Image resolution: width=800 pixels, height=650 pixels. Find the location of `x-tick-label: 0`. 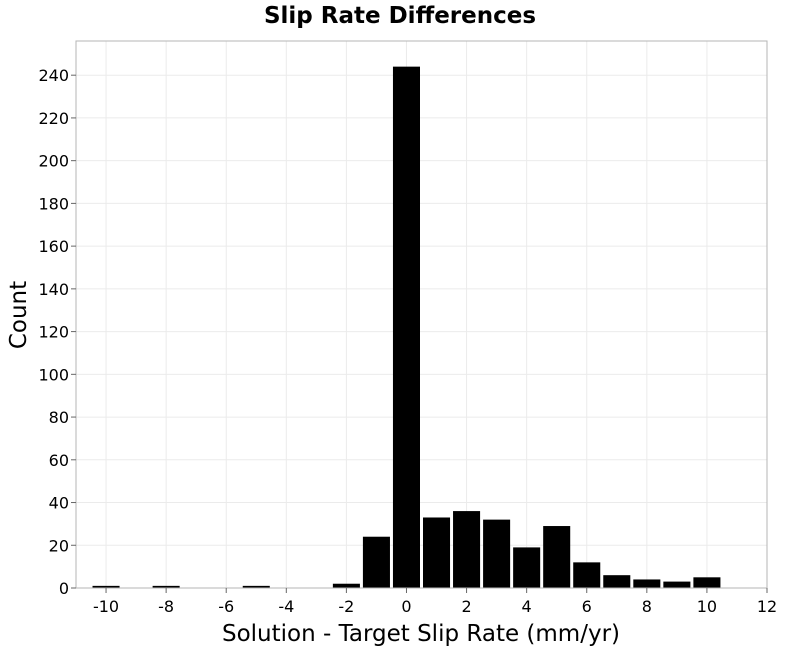

x-tick-label: 0 is located at coordinates (406, 606).